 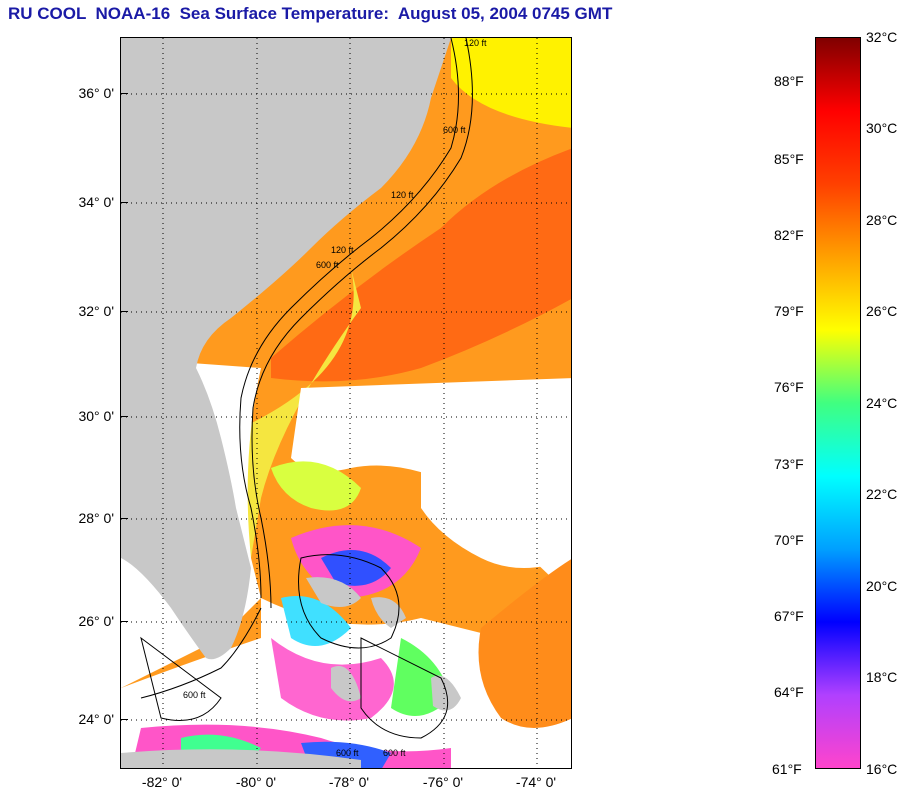 I want to click on lat-label-30: 30° 0', so click(x=96, y=416).